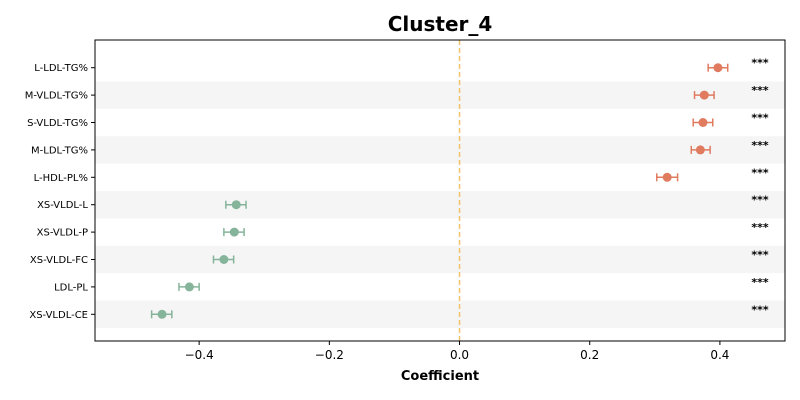  Describe the element at coordinates (61, 68) in the screenshot. I see `y-tick-label: L-LDL-TG%` at that location.